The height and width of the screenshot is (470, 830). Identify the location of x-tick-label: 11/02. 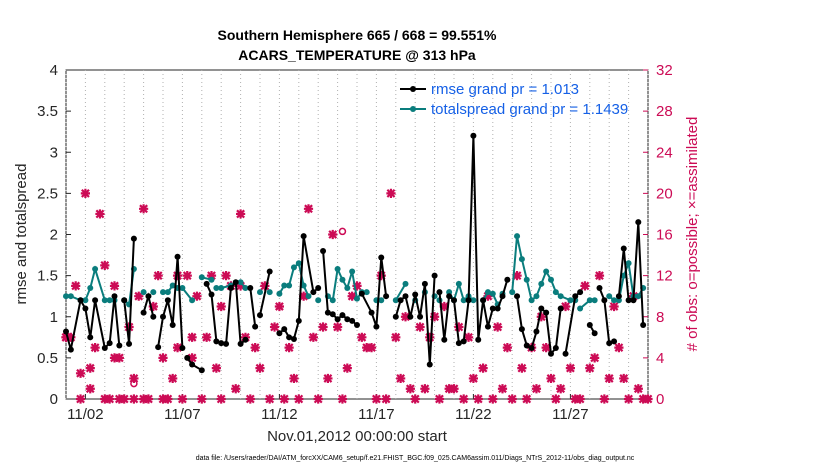
(85, 414).